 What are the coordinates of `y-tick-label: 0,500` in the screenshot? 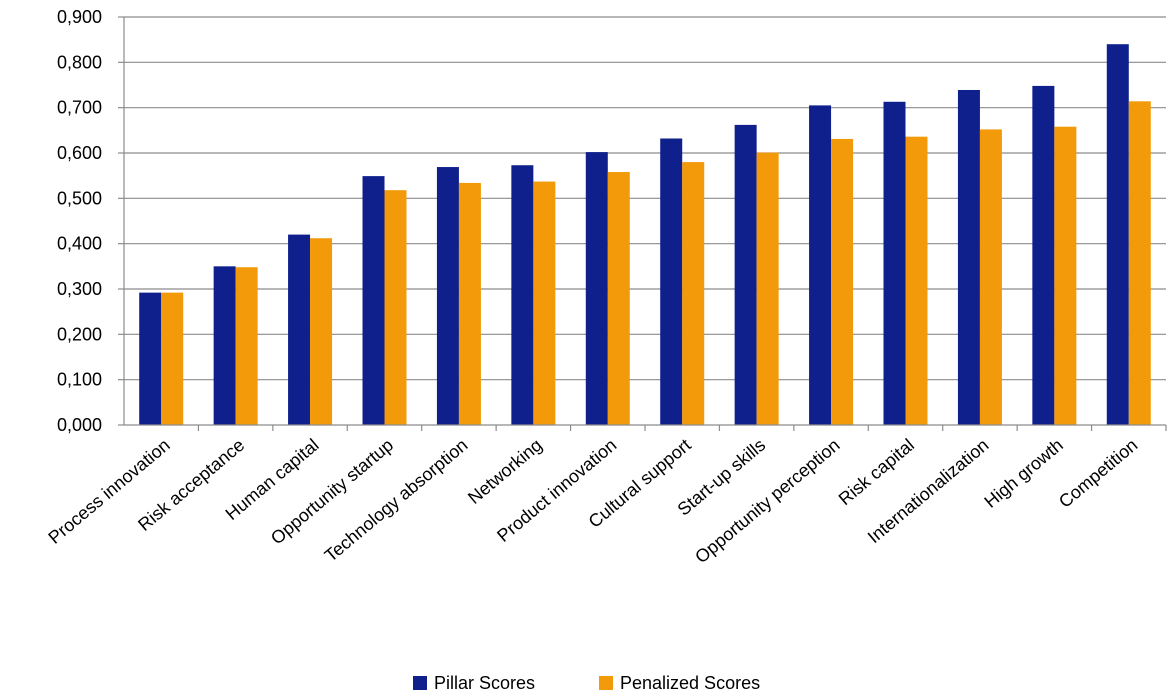 It's located at (79, 198).